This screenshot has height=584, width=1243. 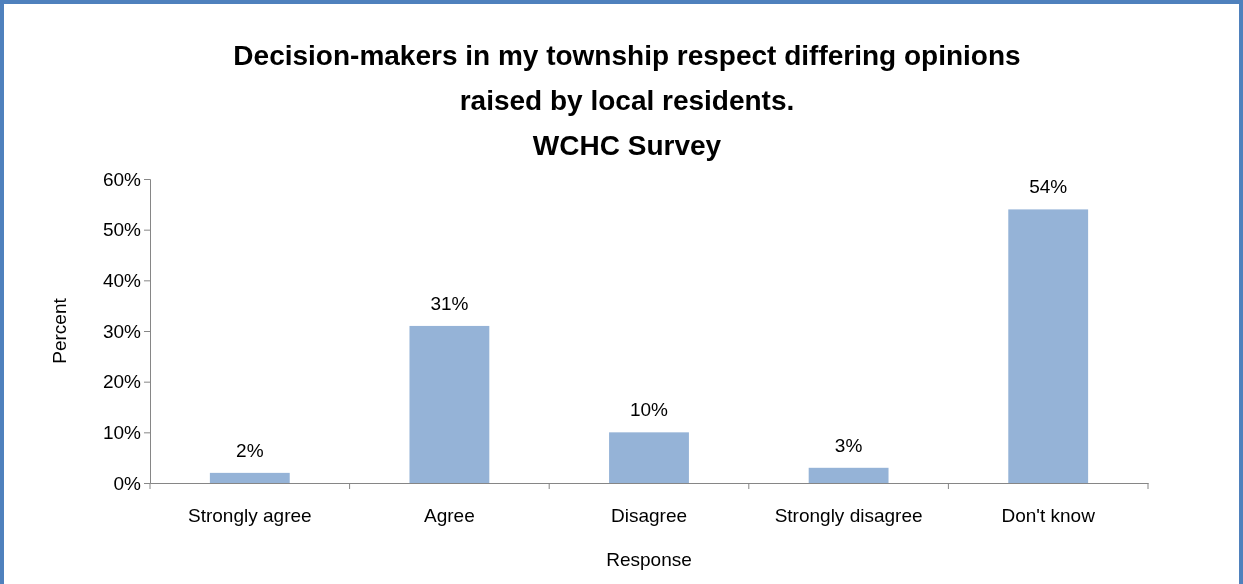 I want to click on data-label: 3%, so click(x=848, y=445).